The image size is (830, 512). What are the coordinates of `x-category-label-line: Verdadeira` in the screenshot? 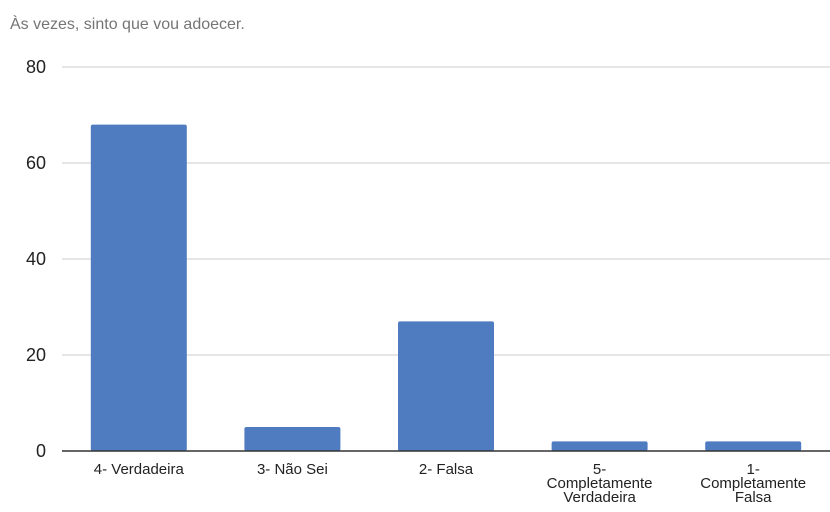 It's located at (599, 497).